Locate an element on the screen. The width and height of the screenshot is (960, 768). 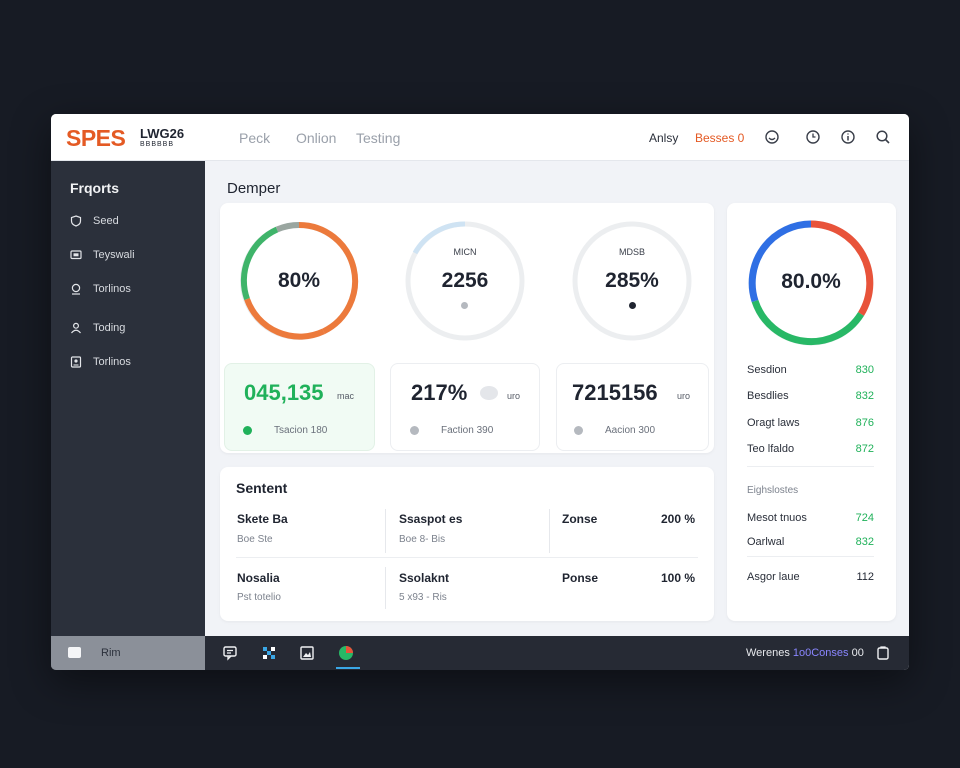
sent-row-1-name-1: Skete Ba is located at coordinates (262, 519).